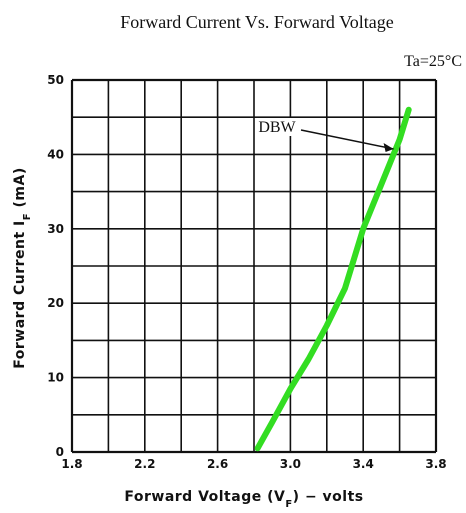  I want to click on x-axis-label: Forward Voltage (VF) − volts, so click(243, 499).